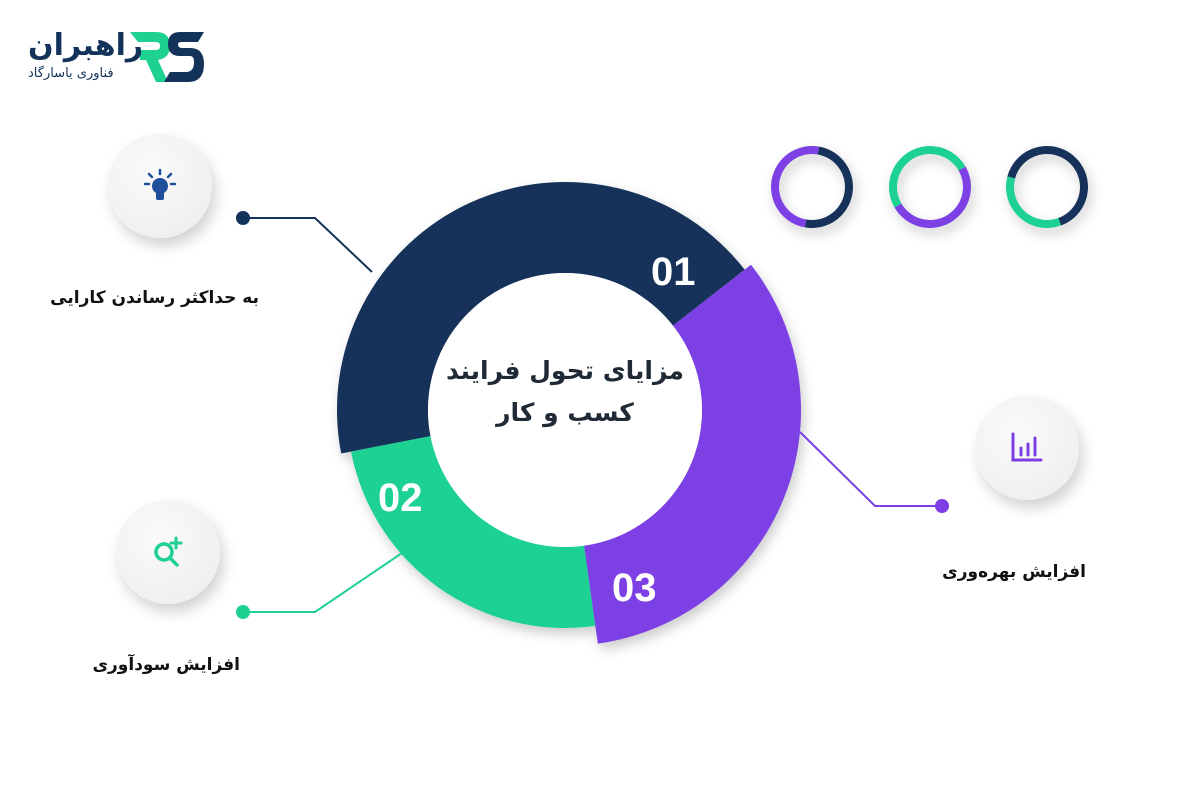 Image resolution: width=1200 pixels, height=800 pixels. Describe the element at coordinates (166, 665) in the screenshot. I see `segment-label-02: افزایش سودآوری` at that location.